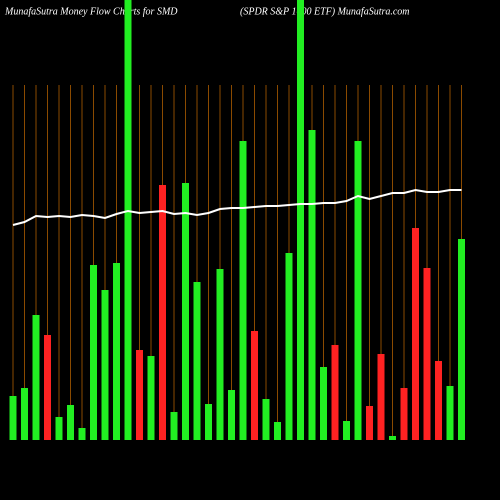  What do you see at coordinates (325, 11) in the screenshot?
I see `chart-subtitle: (SPDR S&P 1000 ETF) MunafaSutra.com` at bounding box center [325, 11].